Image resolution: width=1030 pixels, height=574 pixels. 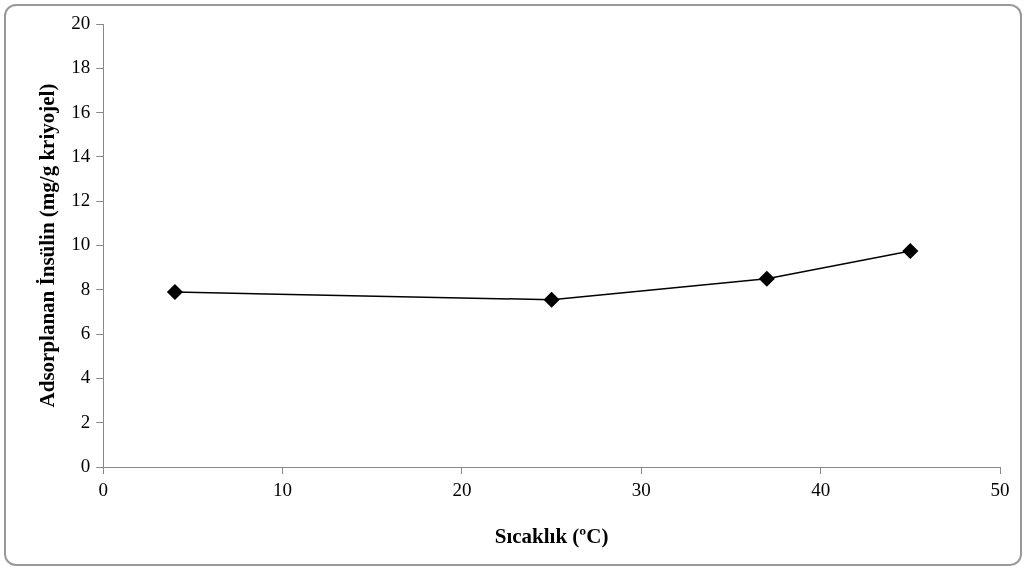 I want to click on y-tick-label: 8, so click(x=85, y=288).